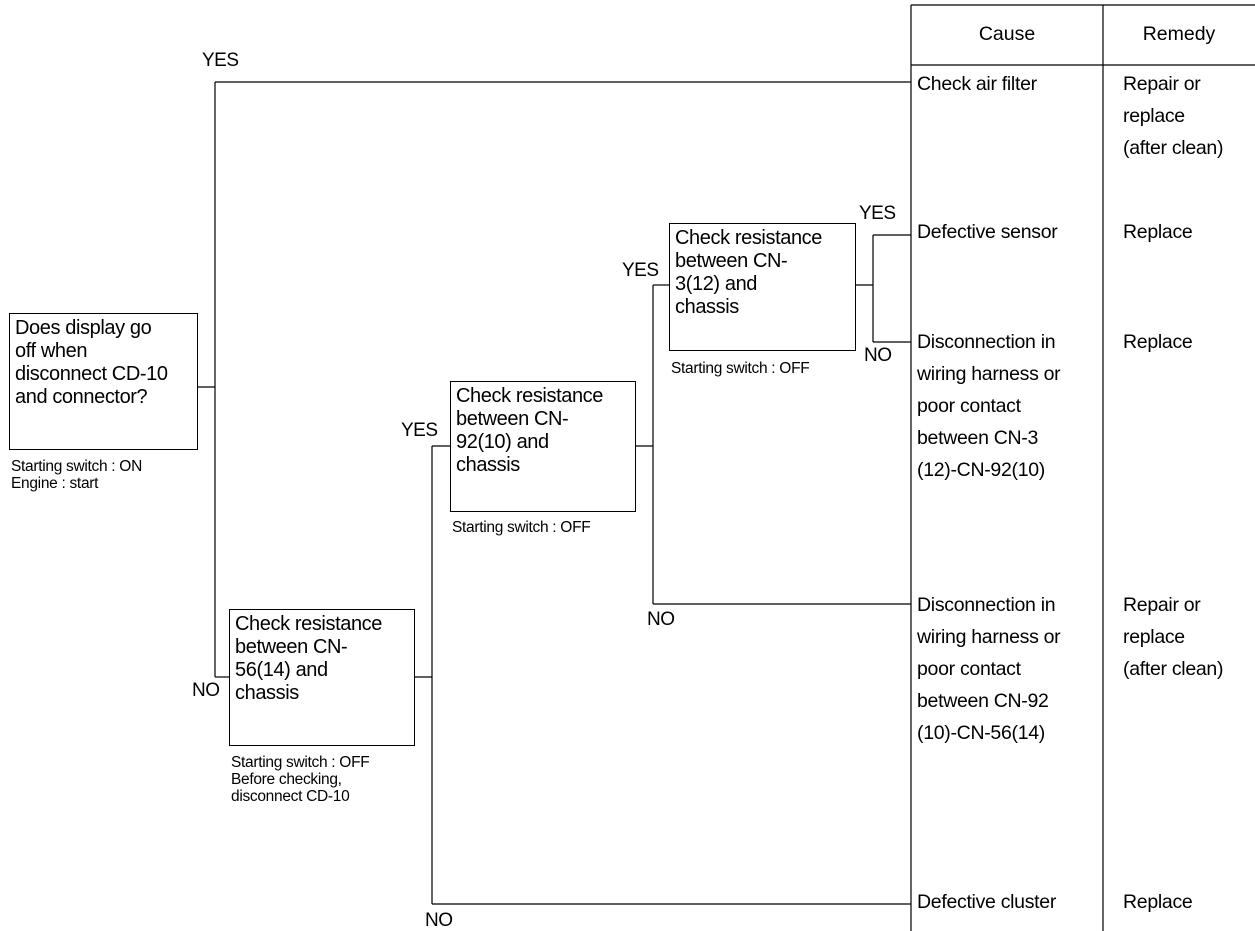 The height and width of the screenshot is (931, 1255). I want to click on no-label-harness-3: NO, so click(878, 355).